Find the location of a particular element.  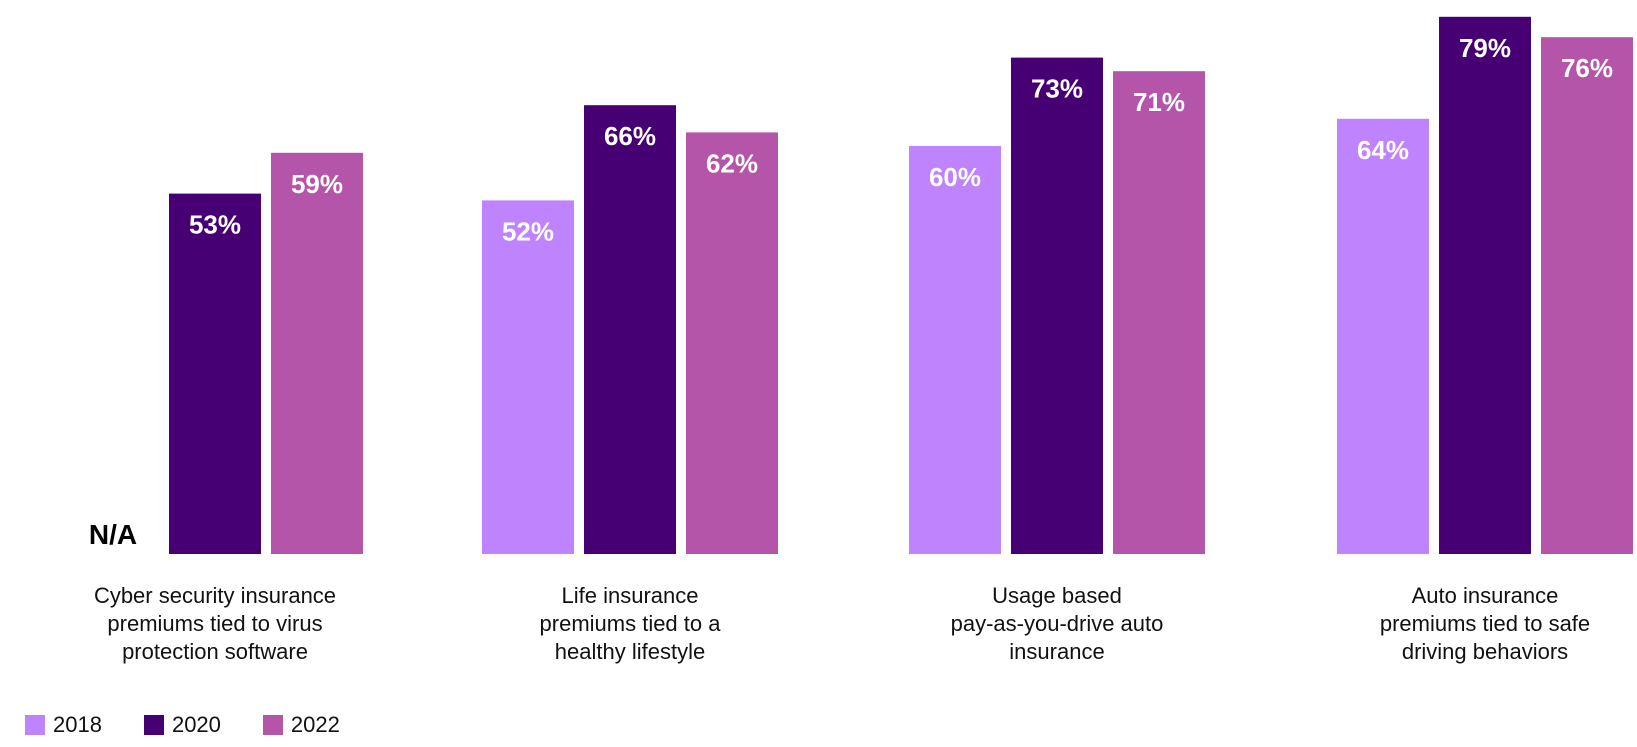

category-label-line: Life insurance is located at coordinates (630, 595).